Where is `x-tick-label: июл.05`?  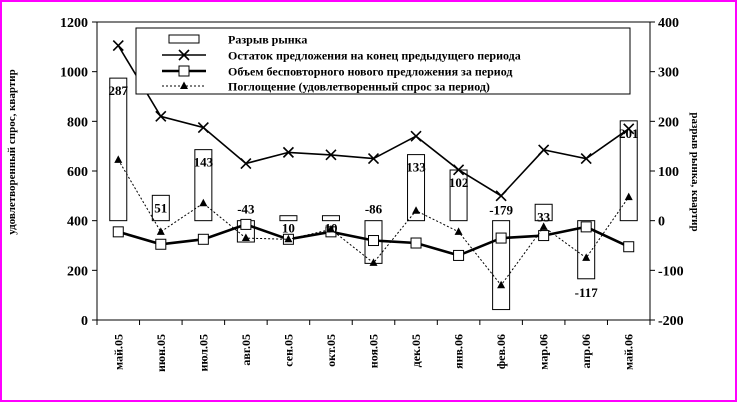 x-tick-label: июл.05 is located at coordinates (203, 353).